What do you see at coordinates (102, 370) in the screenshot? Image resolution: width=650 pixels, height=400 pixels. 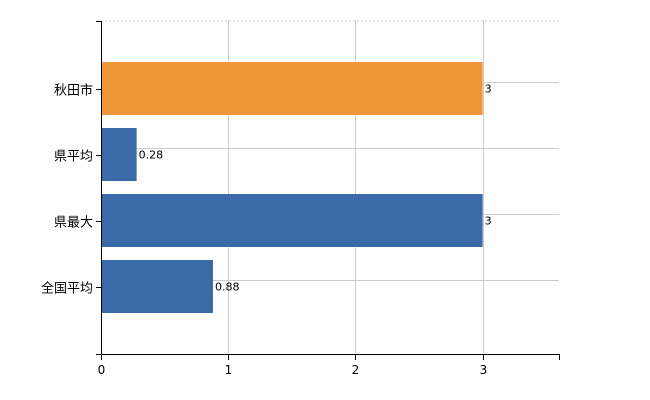 I see `x-tick-label-0: 0` at bounding box center [102, 370].